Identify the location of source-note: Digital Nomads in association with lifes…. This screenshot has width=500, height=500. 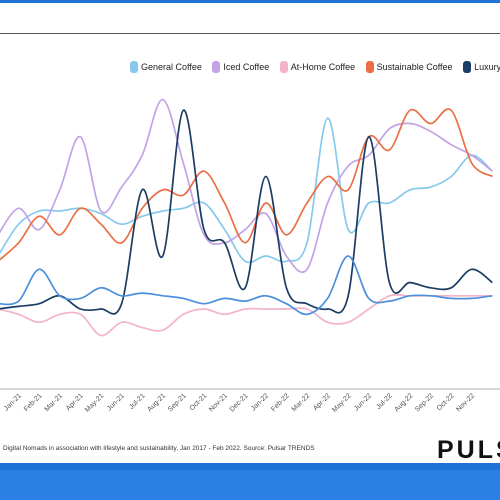
(159, 448).